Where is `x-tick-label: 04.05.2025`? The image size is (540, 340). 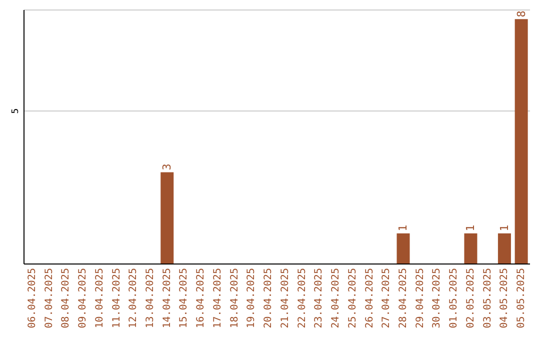 x-tick-label: 04.05.2025 is located at coordinates (504, 298).